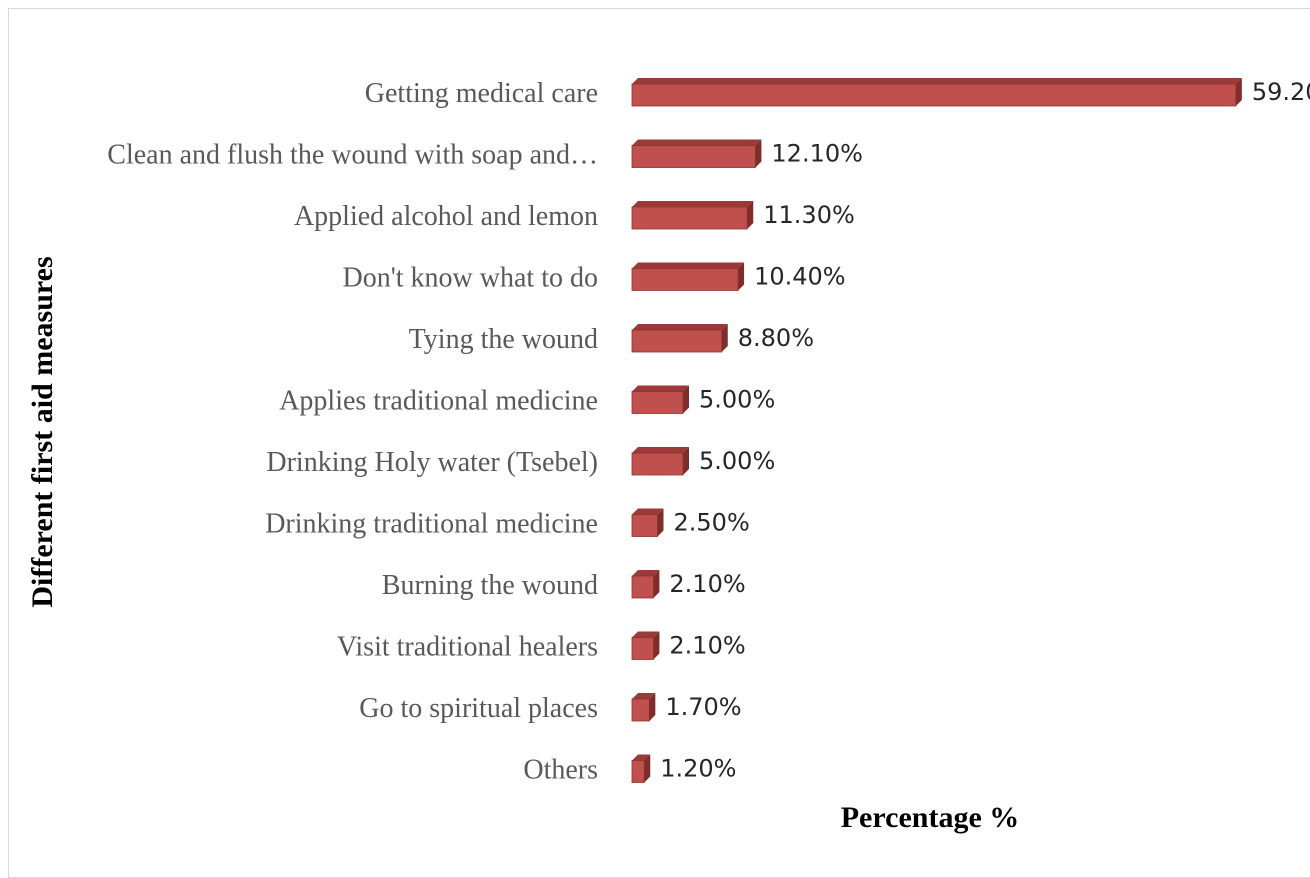 Image resolution: width=1310 pixels, height=878 pixels. I want to click on data-label: 59.20%, so click(1281, 92).